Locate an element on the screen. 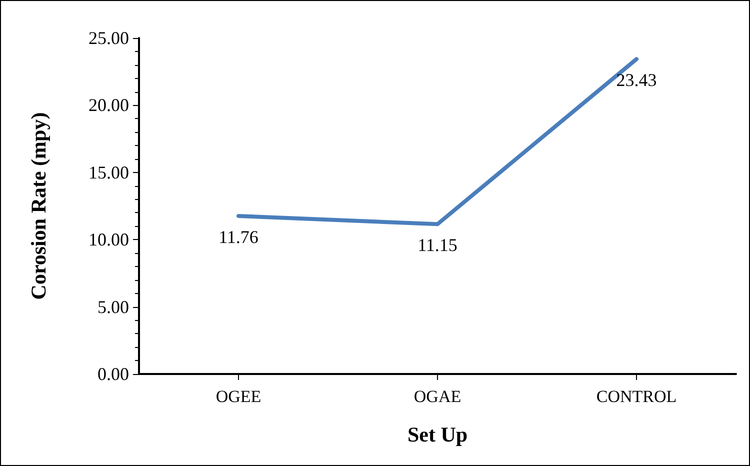 The height and width of the screenshot is (466, 750). y-tick-label: 0.00 is located at coordinates (113, 374).